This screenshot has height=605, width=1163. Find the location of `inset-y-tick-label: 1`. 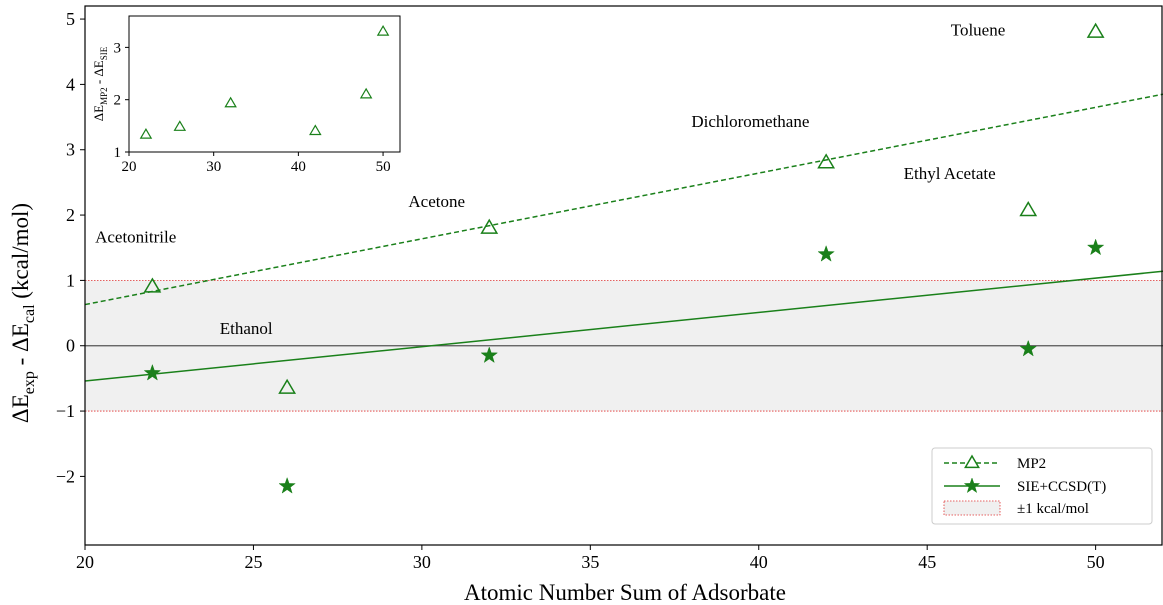

inset-y-tick-label: 1 is located at coordinates (118, 153).